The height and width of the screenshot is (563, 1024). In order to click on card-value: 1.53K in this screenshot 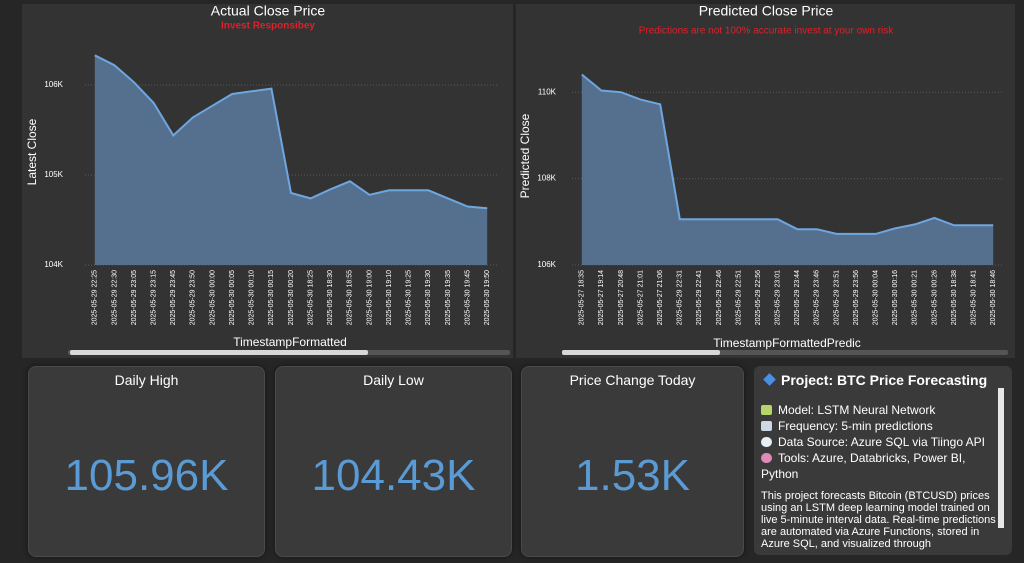, I will do `click(632, 475)`.